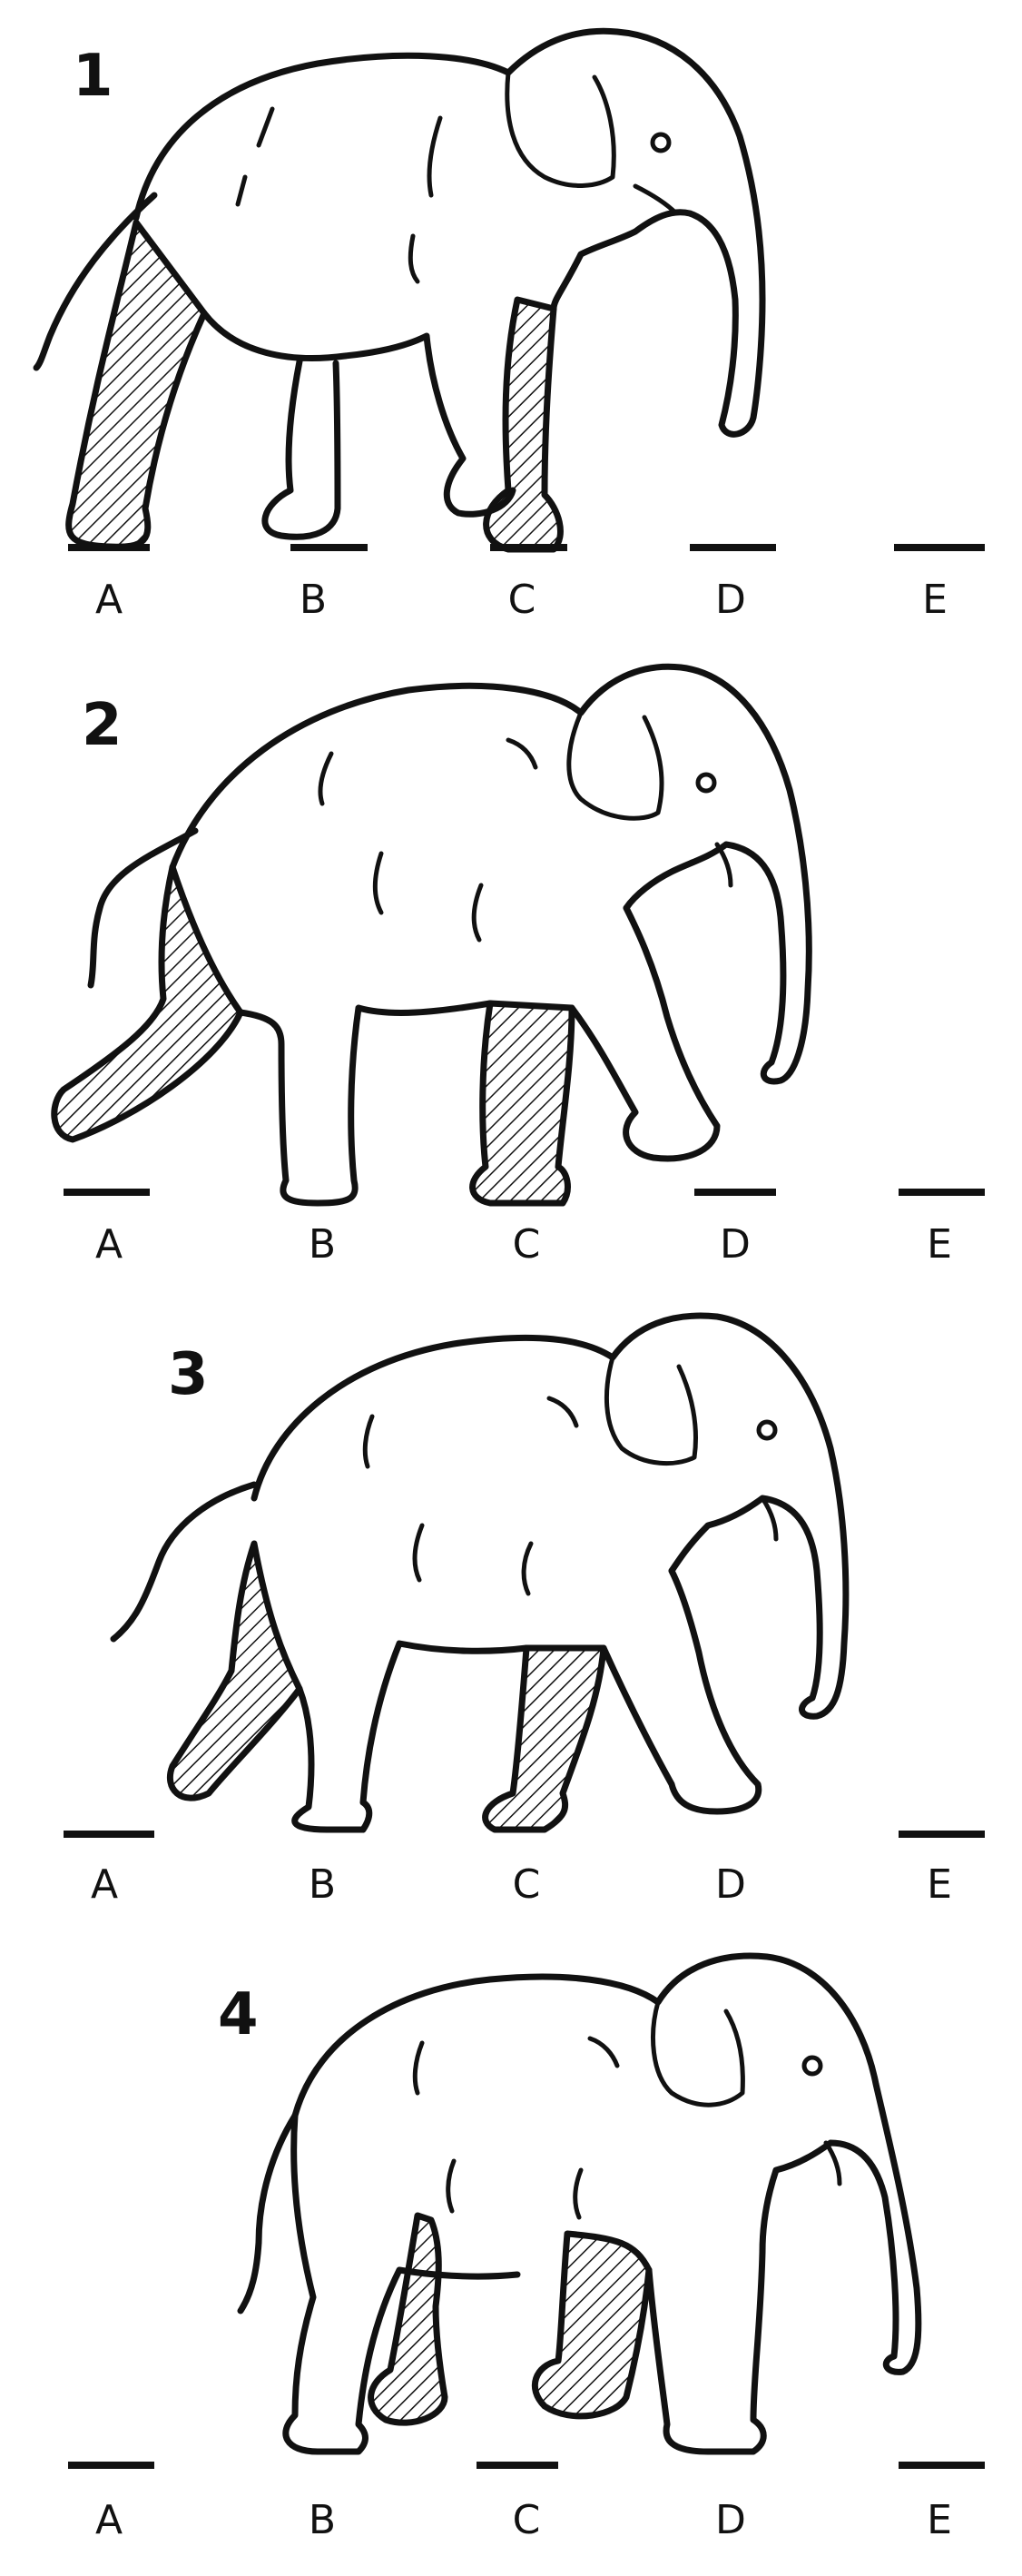  What do you see at coordinates (188, 1374) in the screenshot?
I see `frame-number: 3` at bounding box center [188, 1374].